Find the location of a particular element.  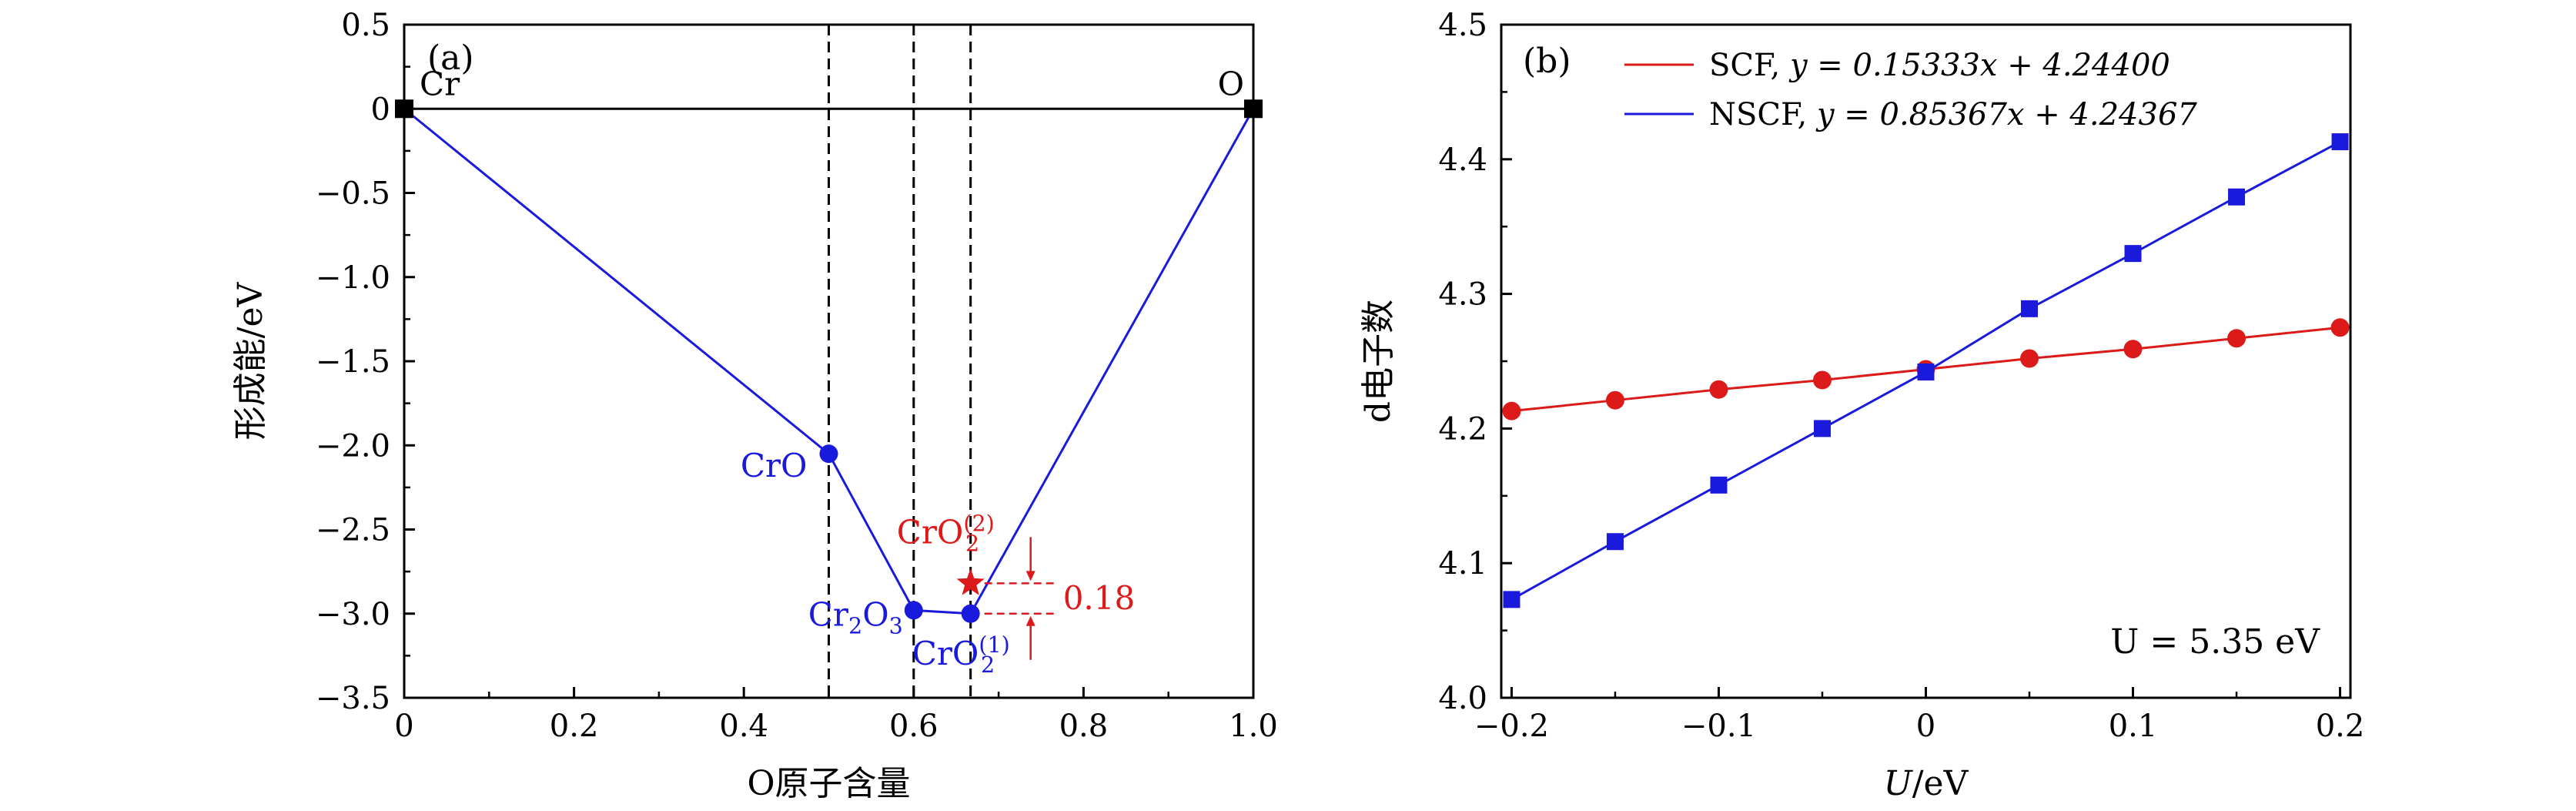

panel-a-vertical-guides is located at coordinates (900, 361).